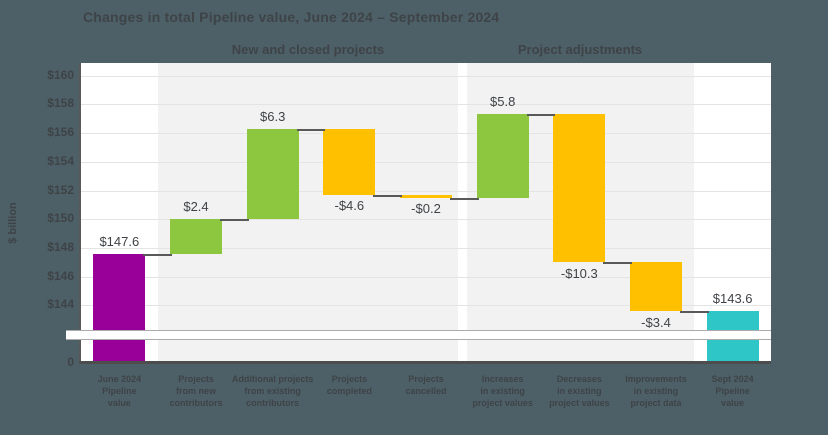 The height and width of the screenshot is (435, 828). I want to click on bar-value-label: $6.3, so click(273, 116).